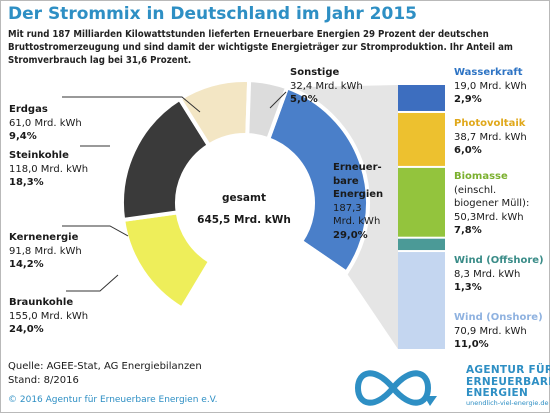 This screenshot has height=413, width=550. What do you see at coordinates (498, 317) in the screenshot?
I see `label-wind-onshore-name: Wind (Onshore)` at bounding box center [498, 317].